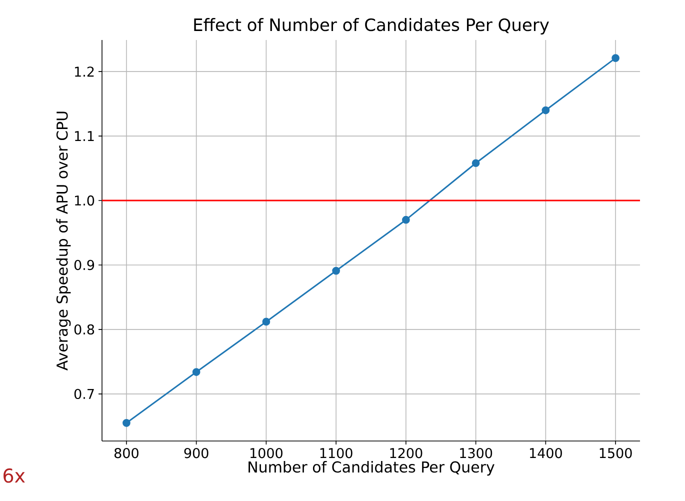 The image size is (685, 501). Describe the element at coordinates (371, 468) in the screenshot. I see `x-axis-title: Number of Candidates Per Query` at that location.